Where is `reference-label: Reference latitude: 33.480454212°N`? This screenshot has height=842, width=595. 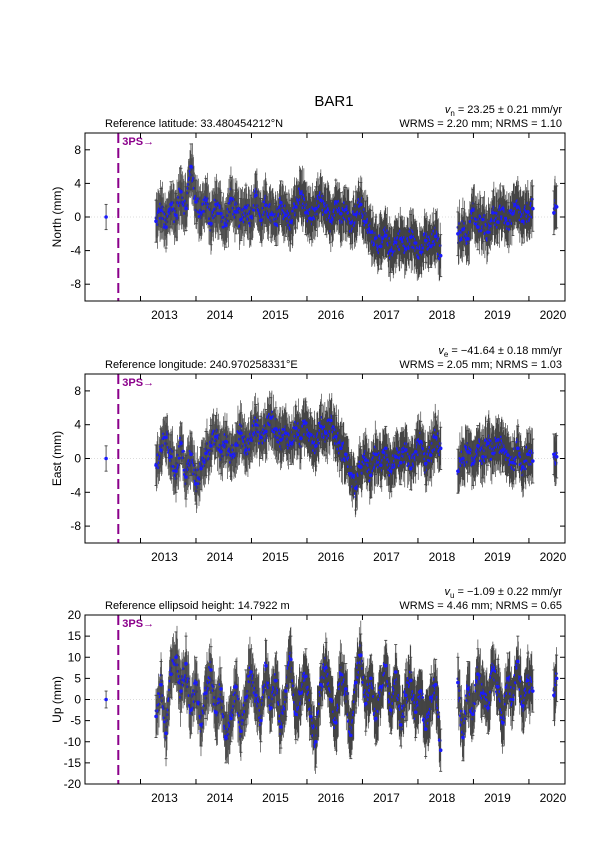
reference-label: Reference latitude: 33.480454212°N is located at coordinates (194, 124).